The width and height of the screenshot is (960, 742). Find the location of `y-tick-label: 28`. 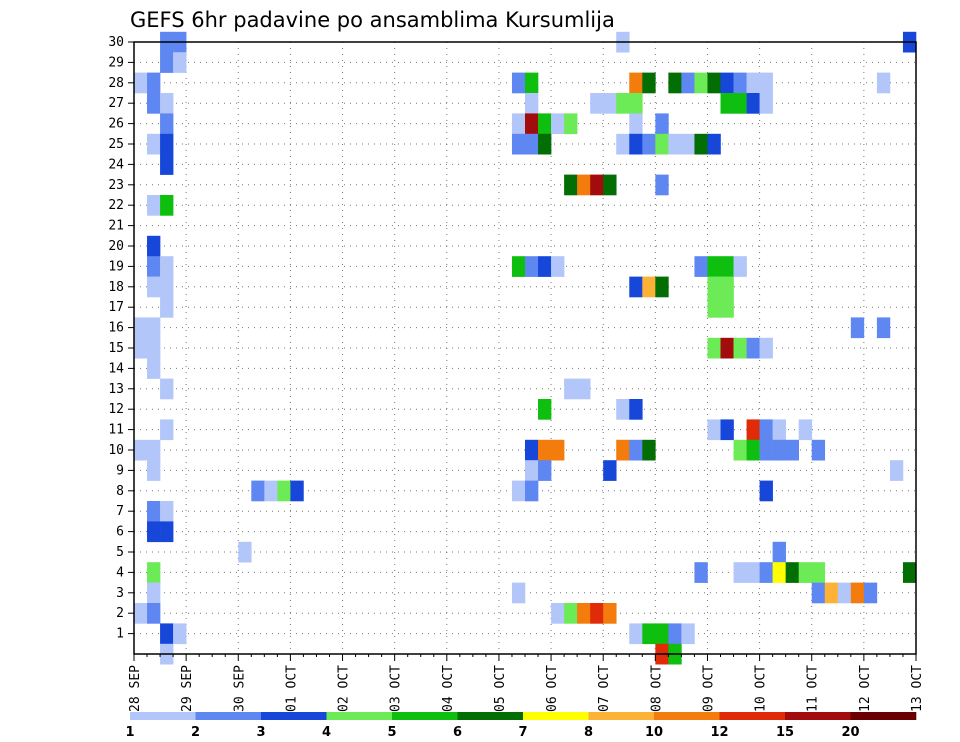

y-tick-label: 28 is located at coordinates (116, 83).